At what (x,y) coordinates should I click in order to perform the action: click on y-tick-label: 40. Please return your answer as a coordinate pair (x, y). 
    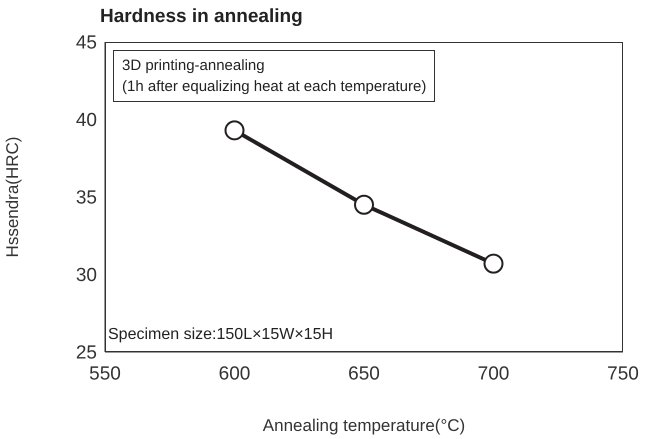
    Looking at the image, I should click on (86, 121).